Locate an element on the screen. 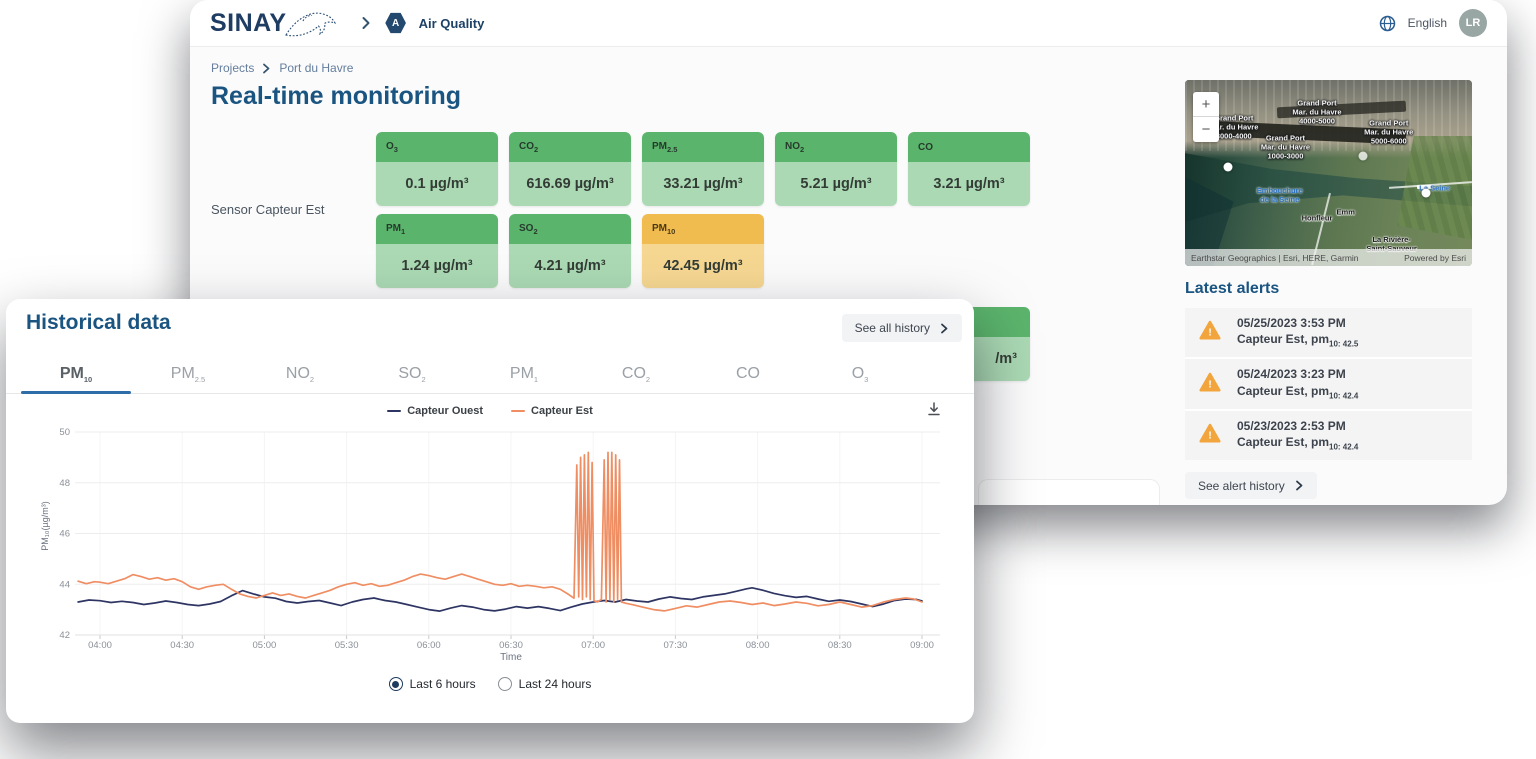  sensor-card-value: 0.1 µg/m³ is located at coordinates (437, 184).